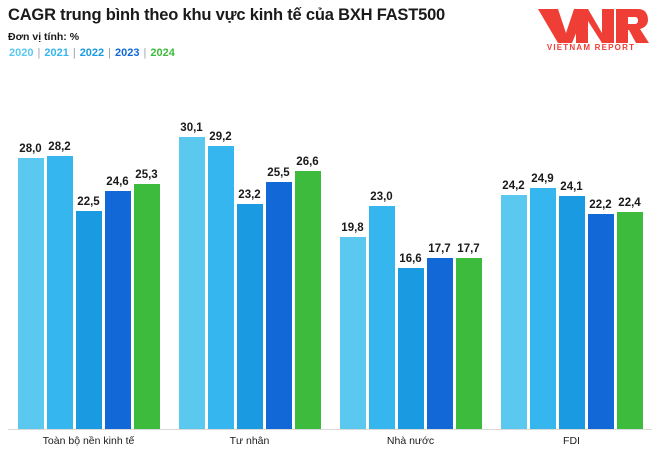 This screenshot has height=467, width=660. I want to click on bar-value-label: 24,1, so click(571, 186).